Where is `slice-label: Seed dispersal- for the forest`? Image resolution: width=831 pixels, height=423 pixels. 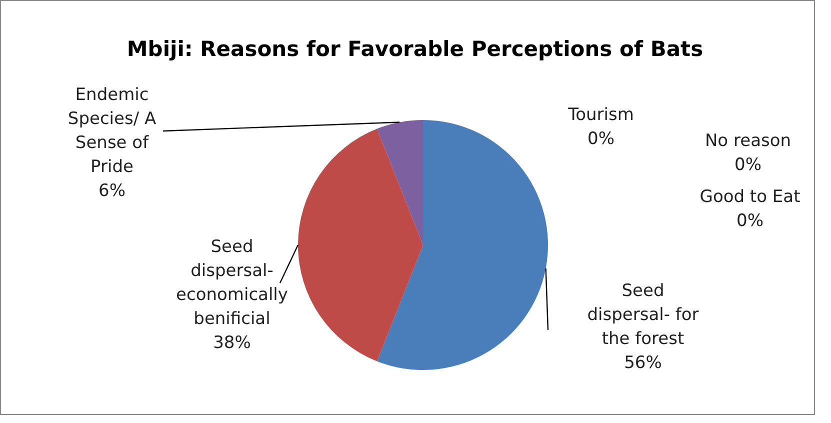 slice-label: Seed dispersal- for the forest is located at coordinates (643, 315).